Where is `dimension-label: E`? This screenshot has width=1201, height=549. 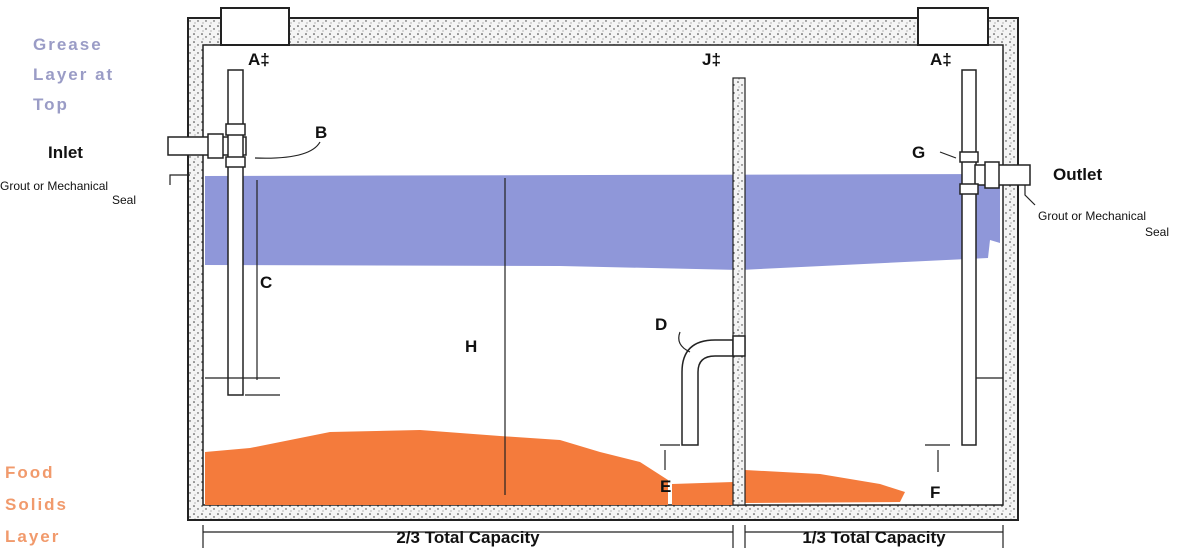
dimension-label: E is located at coordinates (665, 486).